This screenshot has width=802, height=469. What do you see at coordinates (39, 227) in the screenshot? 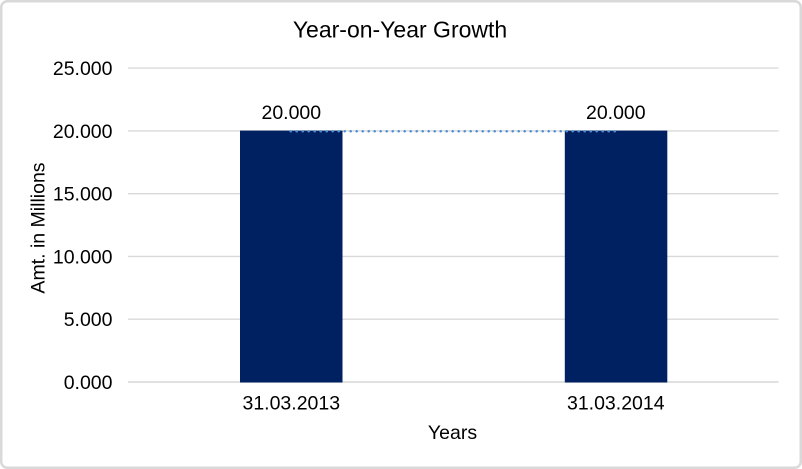
I see `svg-text: Amt. in Millions` at bounding box center [39, 227].